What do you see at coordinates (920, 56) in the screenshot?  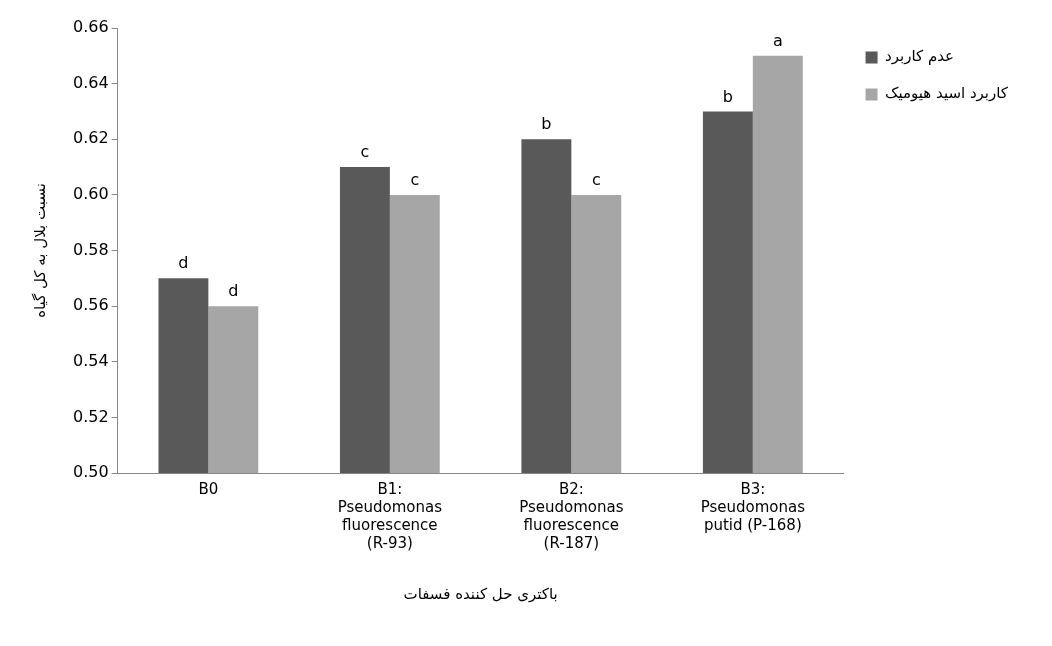 I see `legend-label: عدم کاربرد` at bounding box center [920, 56].